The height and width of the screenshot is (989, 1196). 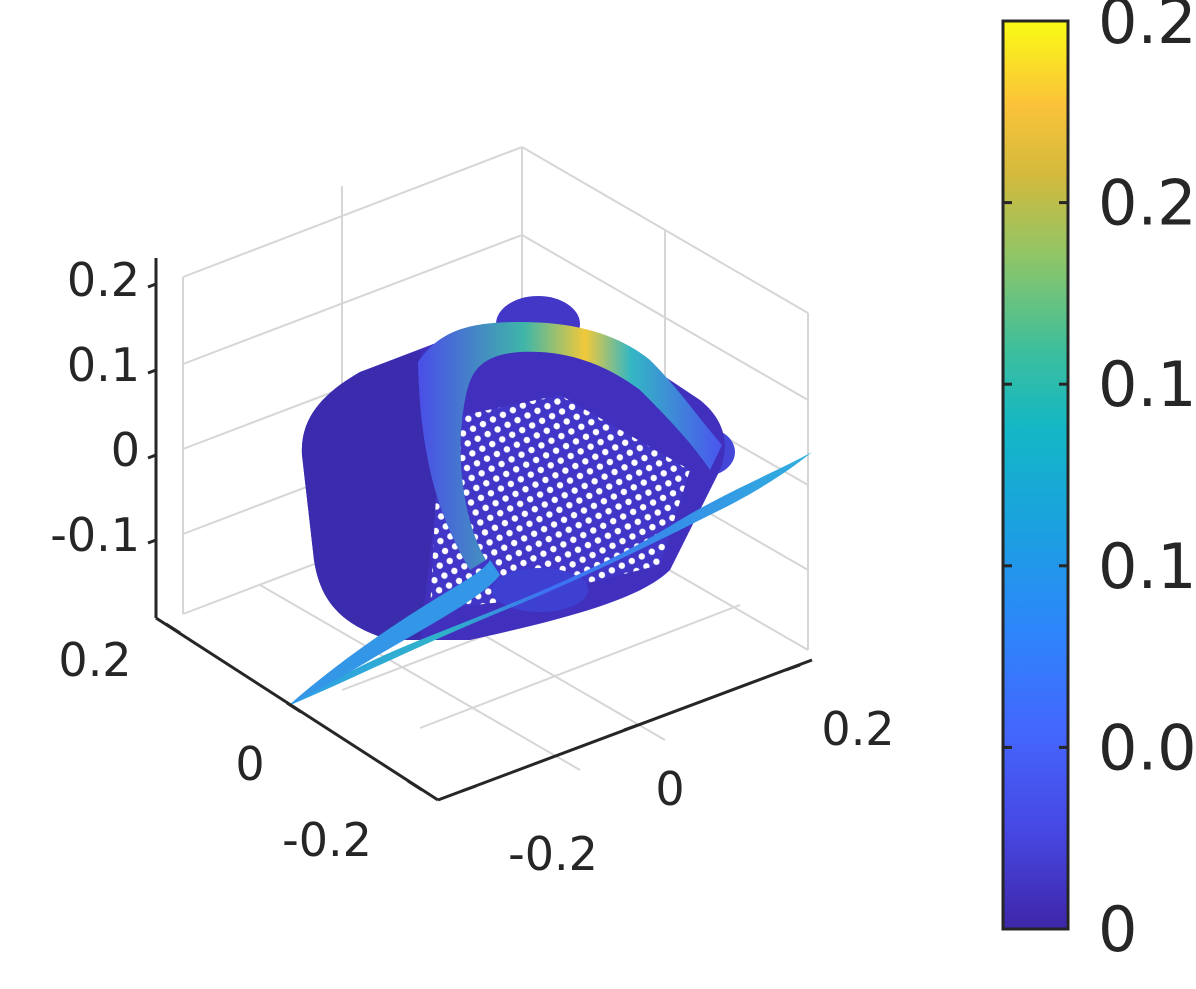 I want to click on z-tick-labels: 0.2 0.1 0 -0.1, so click(x=95, y=407).